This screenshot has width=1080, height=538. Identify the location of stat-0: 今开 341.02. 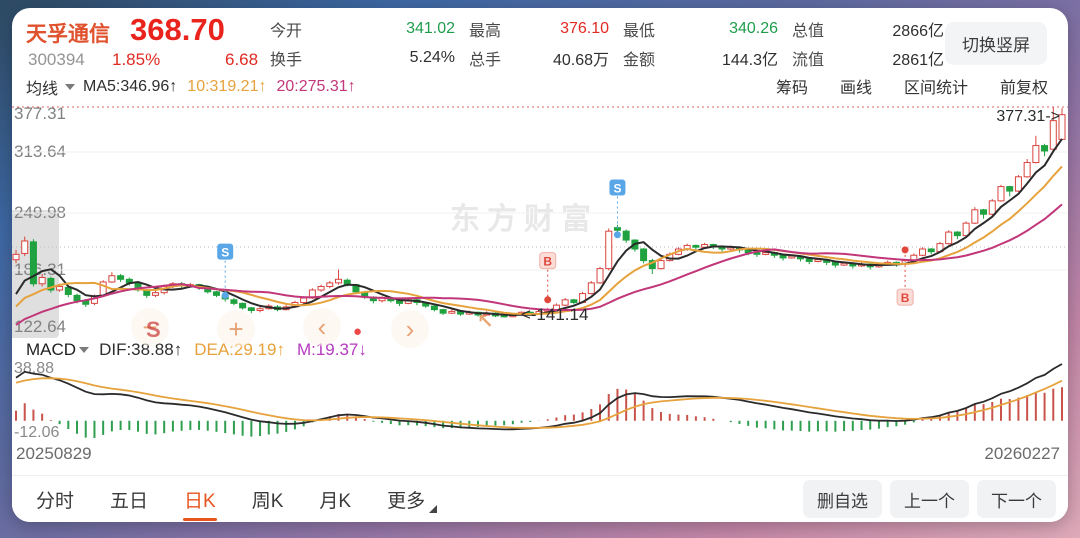
(362, 29).